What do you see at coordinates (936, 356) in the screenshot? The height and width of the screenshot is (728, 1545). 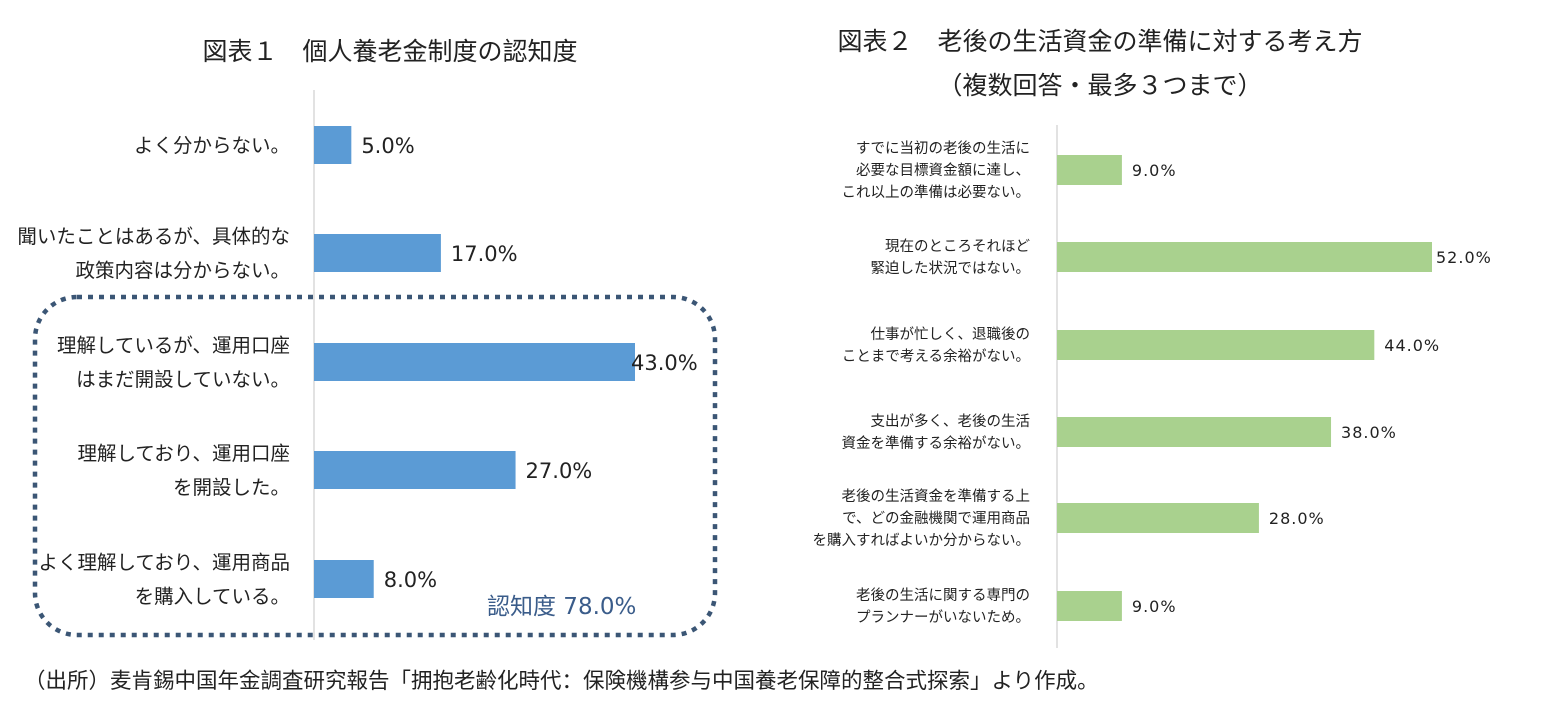 I see `chart2-category-label: ことまで考える余裕がない。` at bounding box center [936, 356].